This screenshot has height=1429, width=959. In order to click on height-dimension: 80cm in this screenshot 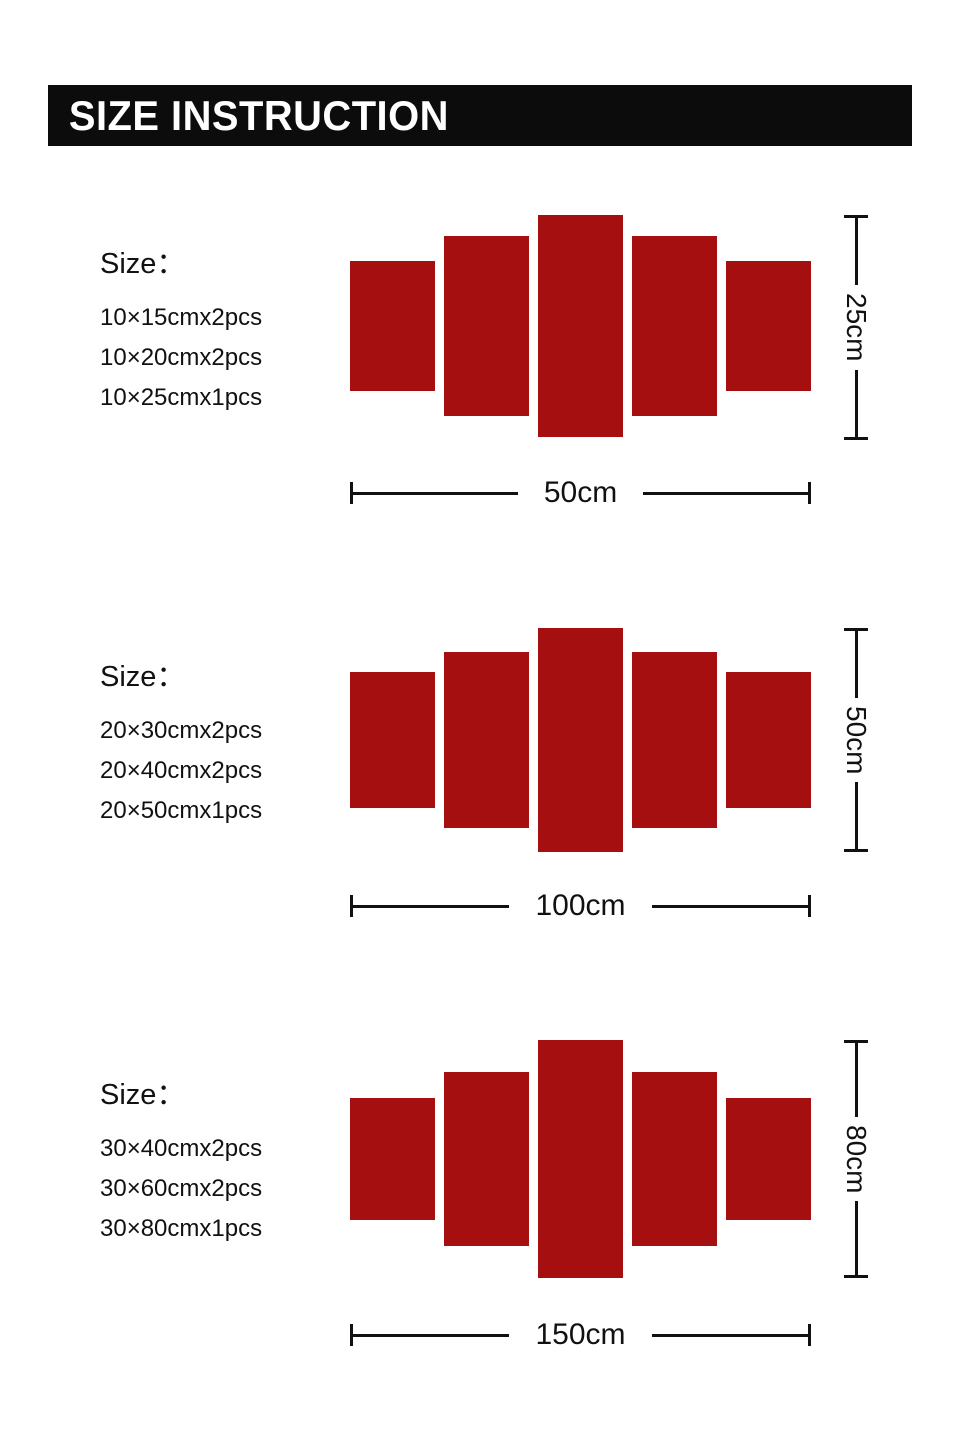, I will do `click(856, 1159)`.